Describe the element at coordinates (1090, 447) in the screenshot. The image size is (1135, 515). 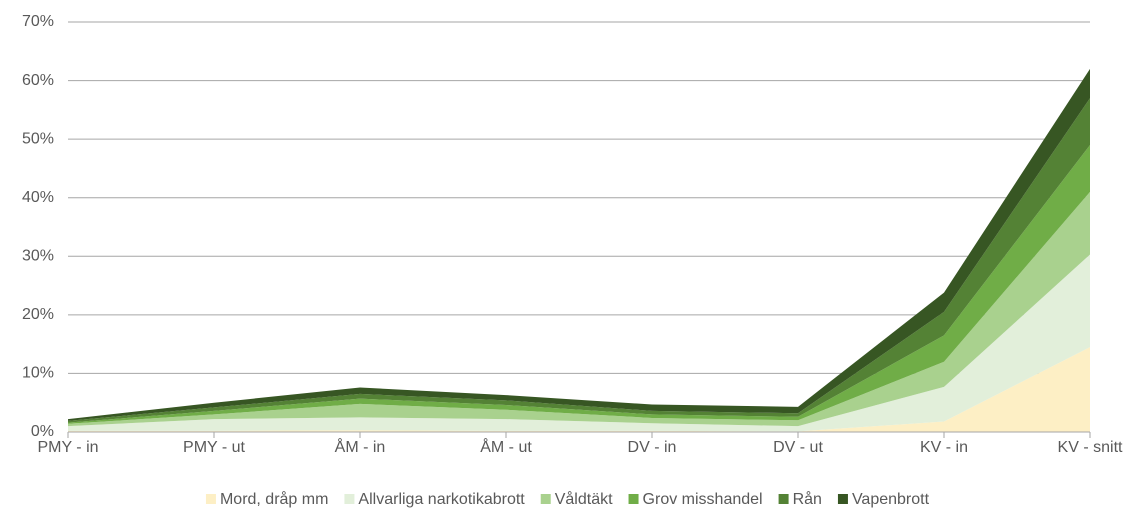
I see `x-tick-label: KV - snitt` at that location.